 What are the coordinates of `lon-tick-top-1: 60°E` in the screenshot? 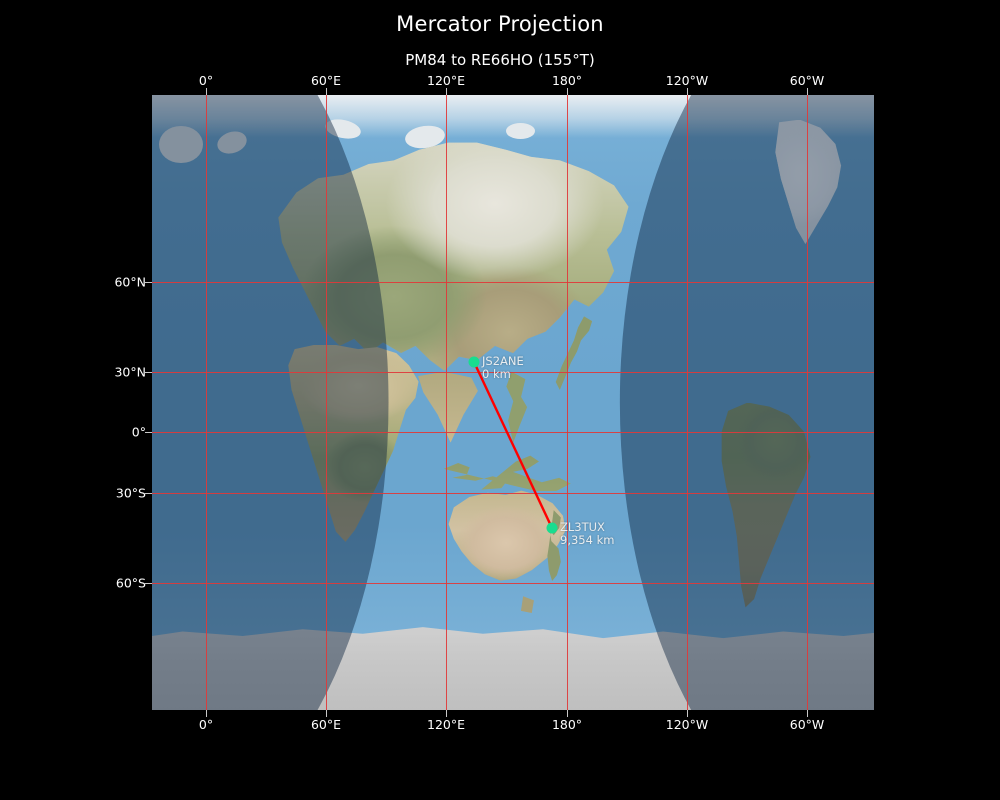 It's located at (326, 80).